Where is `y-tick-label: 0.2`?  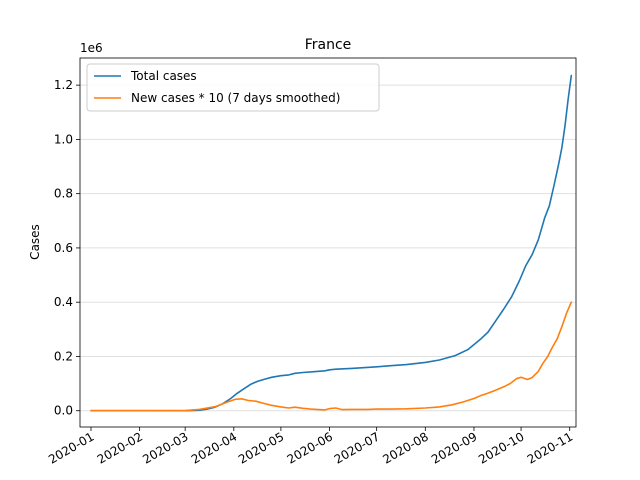 y-tick-label: 0.2 is located at coordinates (63, 356).